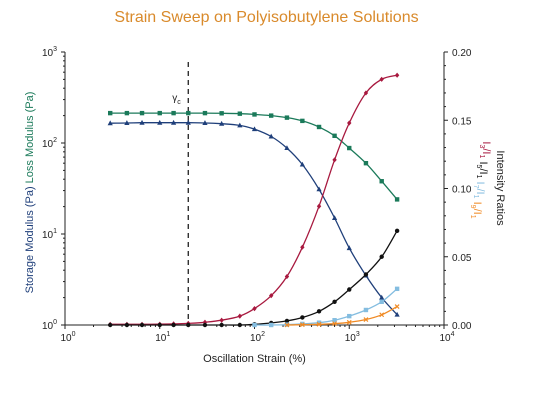 This screenshot has width=533, height=403. I want to click on y-left-tick-label: 10⁰, so click(49, 325).